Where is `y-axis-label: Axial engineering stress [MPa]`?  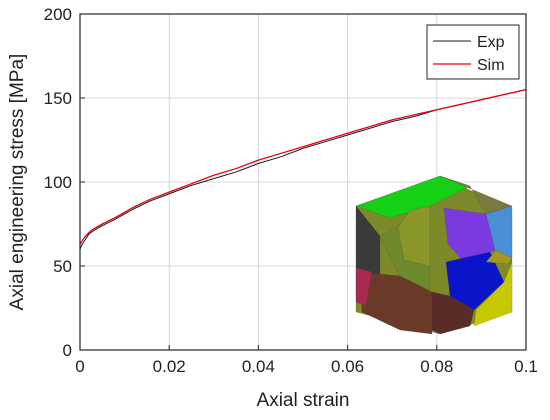
y-axis-label: Axial engineering stress [MPa] is located at coordinates (17, 182).